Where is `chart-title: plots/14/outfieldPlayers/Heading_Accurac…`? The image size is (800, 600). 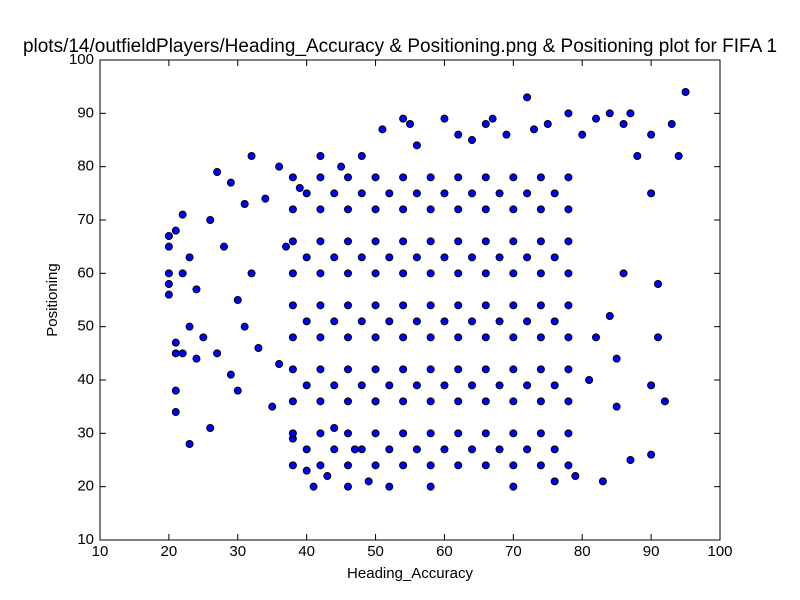 chart-title: plots/14/outfieldPlayers/Heading_Accurac… is located at coordinates (400, 46).